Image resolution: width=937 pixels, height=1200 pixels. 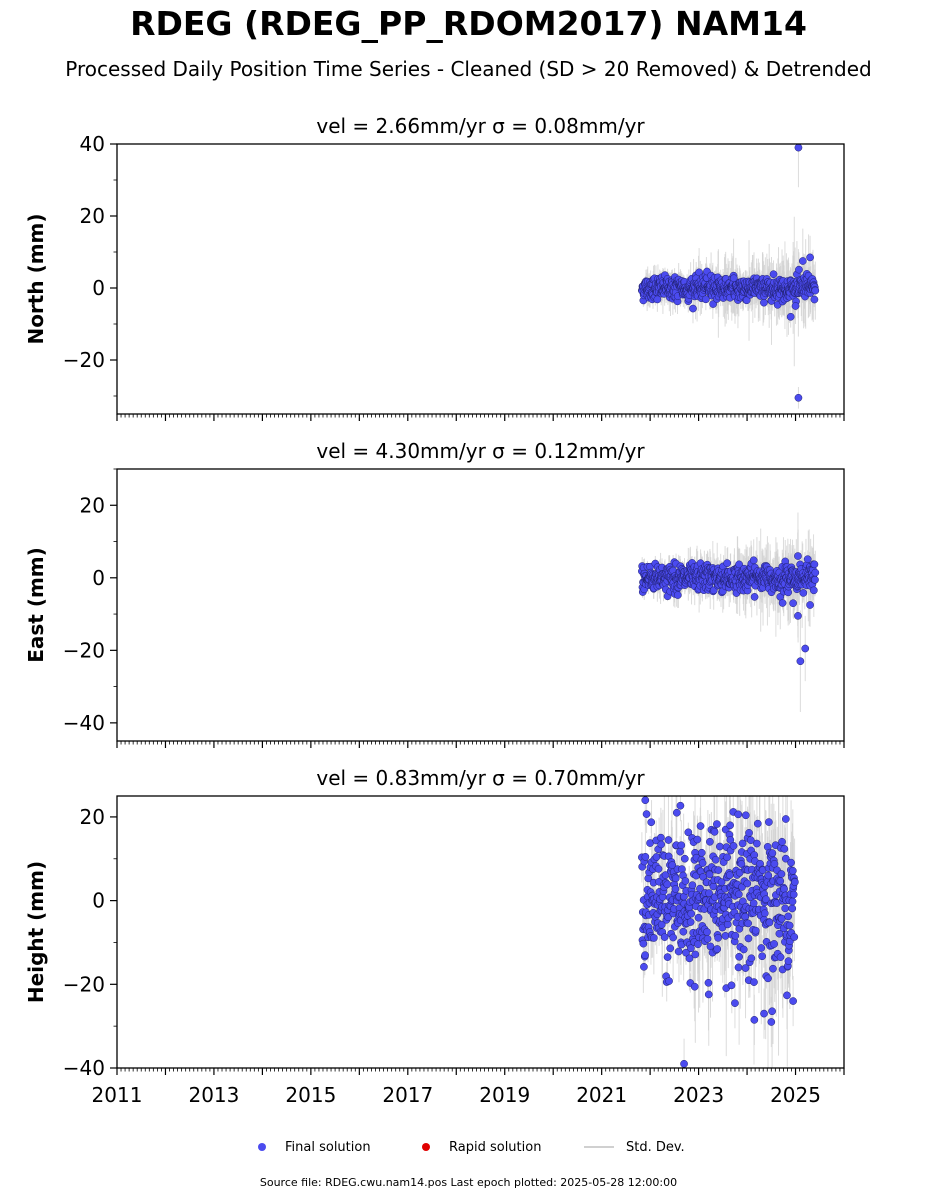 What do you see at coordinates (310, 1095) in the screenshot?
I see `x-tick-label: 2015` at bounding box center [310, 1095].